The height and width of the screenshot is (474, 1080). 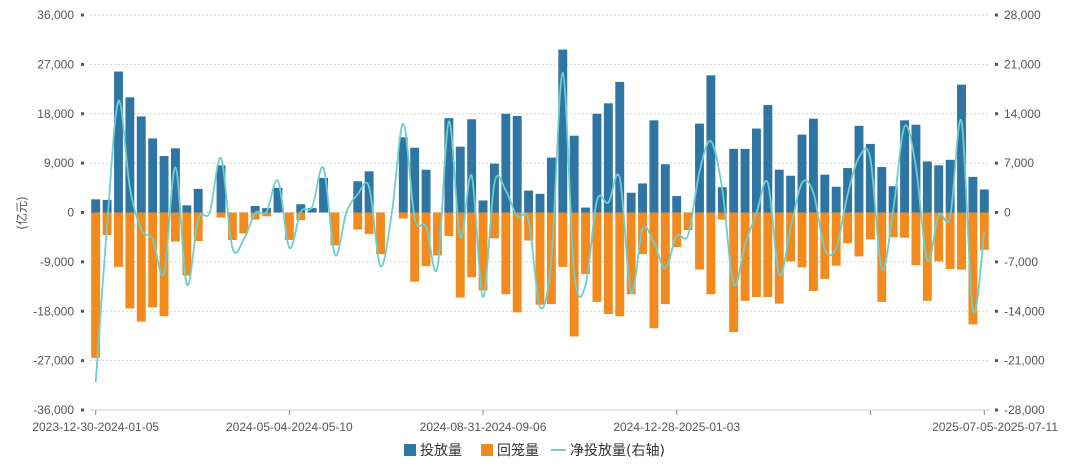 I want to click on left-tick-label: -9,000, so click(x=57, y=262).